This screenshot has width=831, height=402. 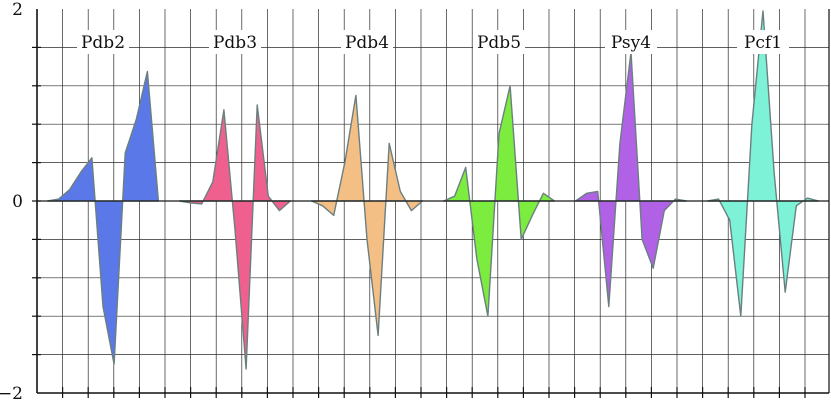 I want to click on series-label-pcf1: Pcf1, so click(x=763, y=43).